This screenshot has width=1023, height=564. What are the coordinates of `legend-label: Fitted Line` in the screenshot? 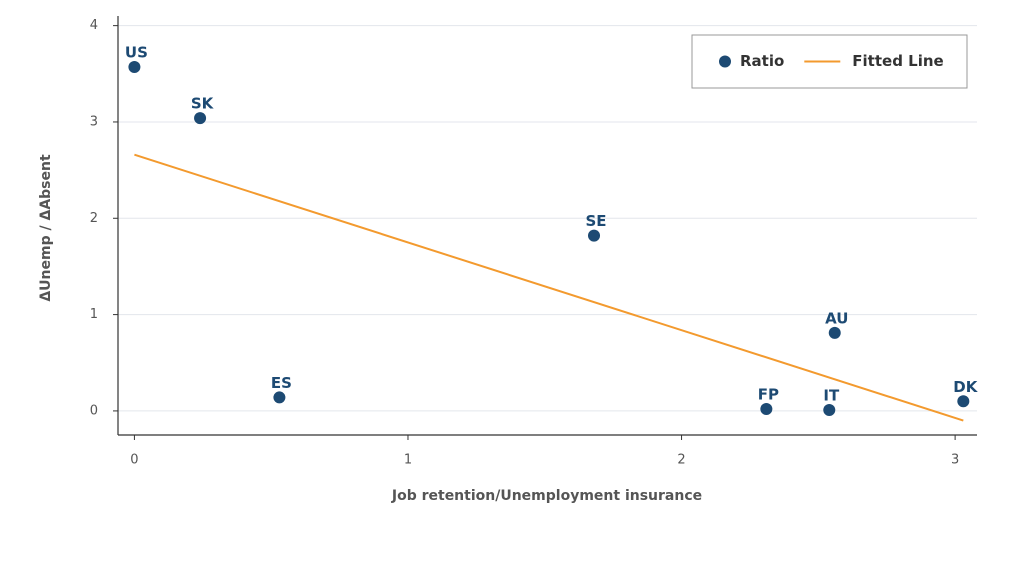 It's located at (897, 61).